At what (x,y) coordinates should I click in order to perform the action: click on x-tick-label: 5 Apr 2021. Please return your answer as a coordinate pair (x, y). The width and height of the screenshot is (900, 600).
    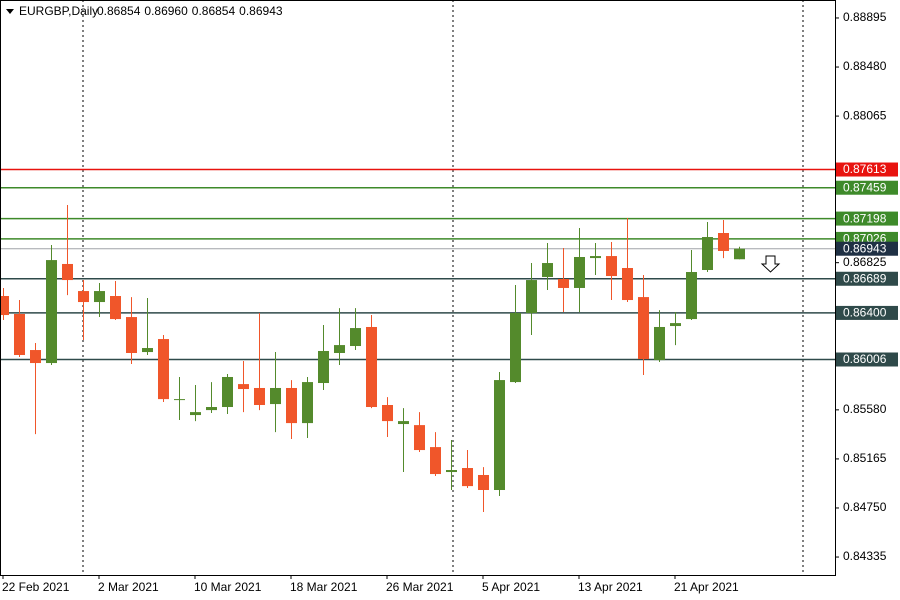
    Looking at the image, I should click on (511, 587).